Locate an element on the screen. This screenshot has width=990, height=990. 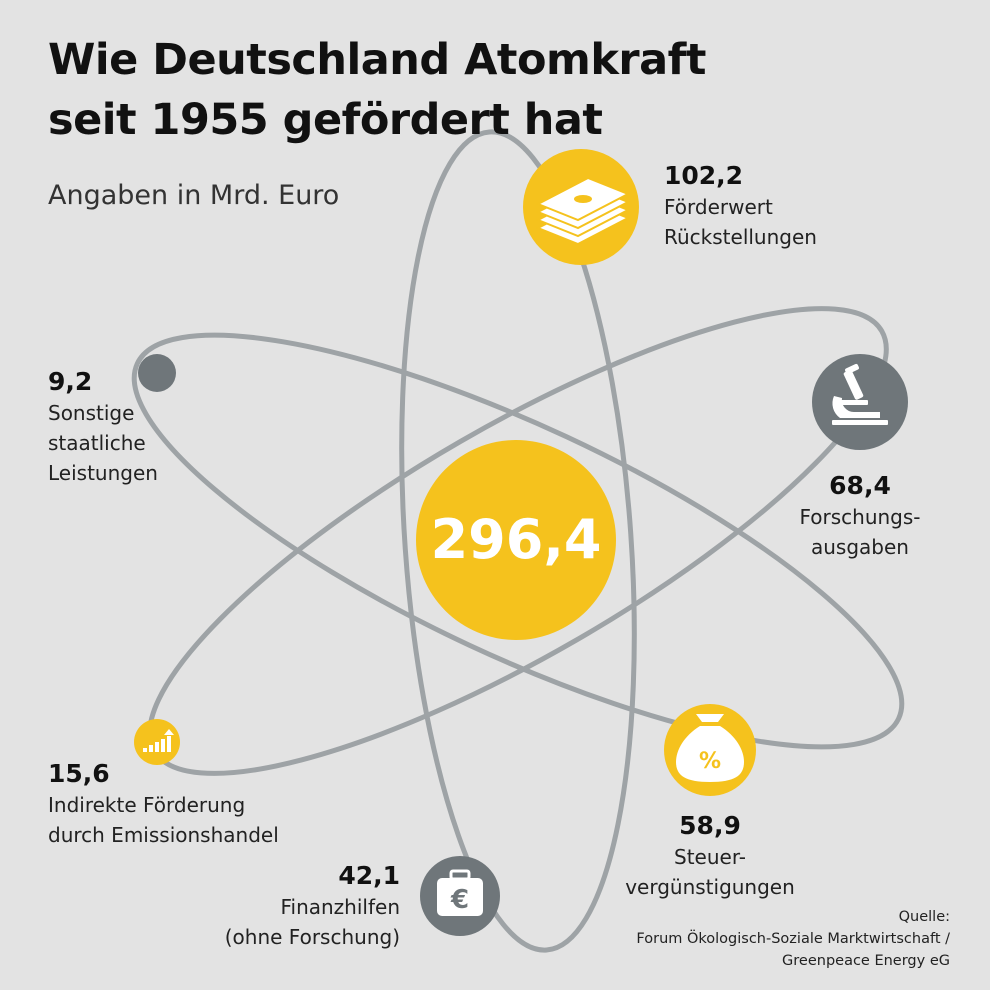
label-finanzhilfen: 42,1 Finanzhilfen (ohne Forschung) is located at coordinates (300, 906).